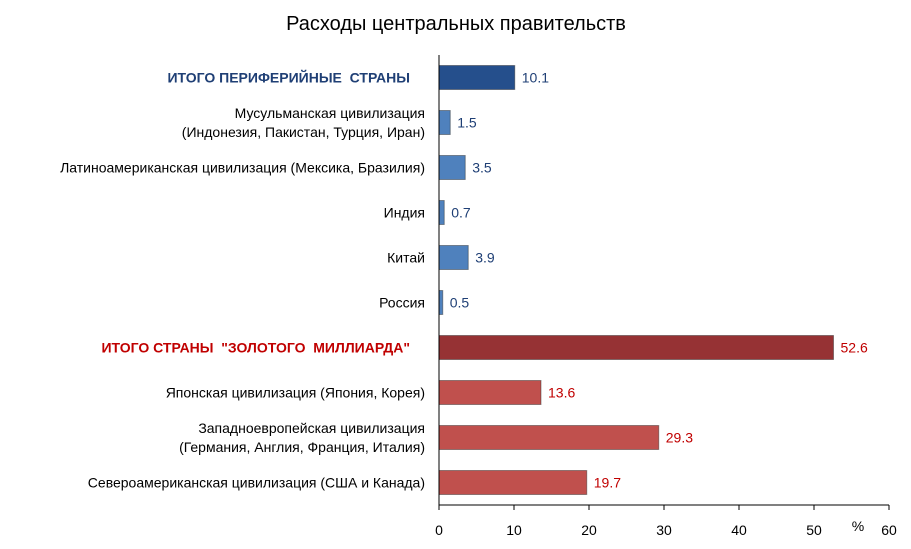 The image size is (911, 549). I want to click on value-label-4: 3.9, so click(485, 258).